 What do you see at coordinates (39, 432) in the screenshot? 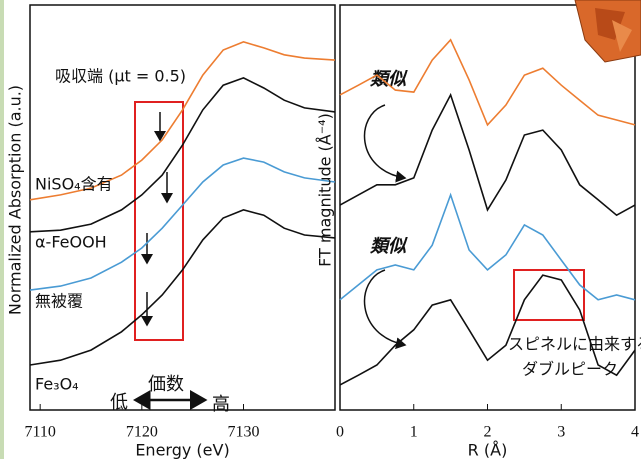
I see `x-tick-label: 7110` at bounding box center [39, 432].